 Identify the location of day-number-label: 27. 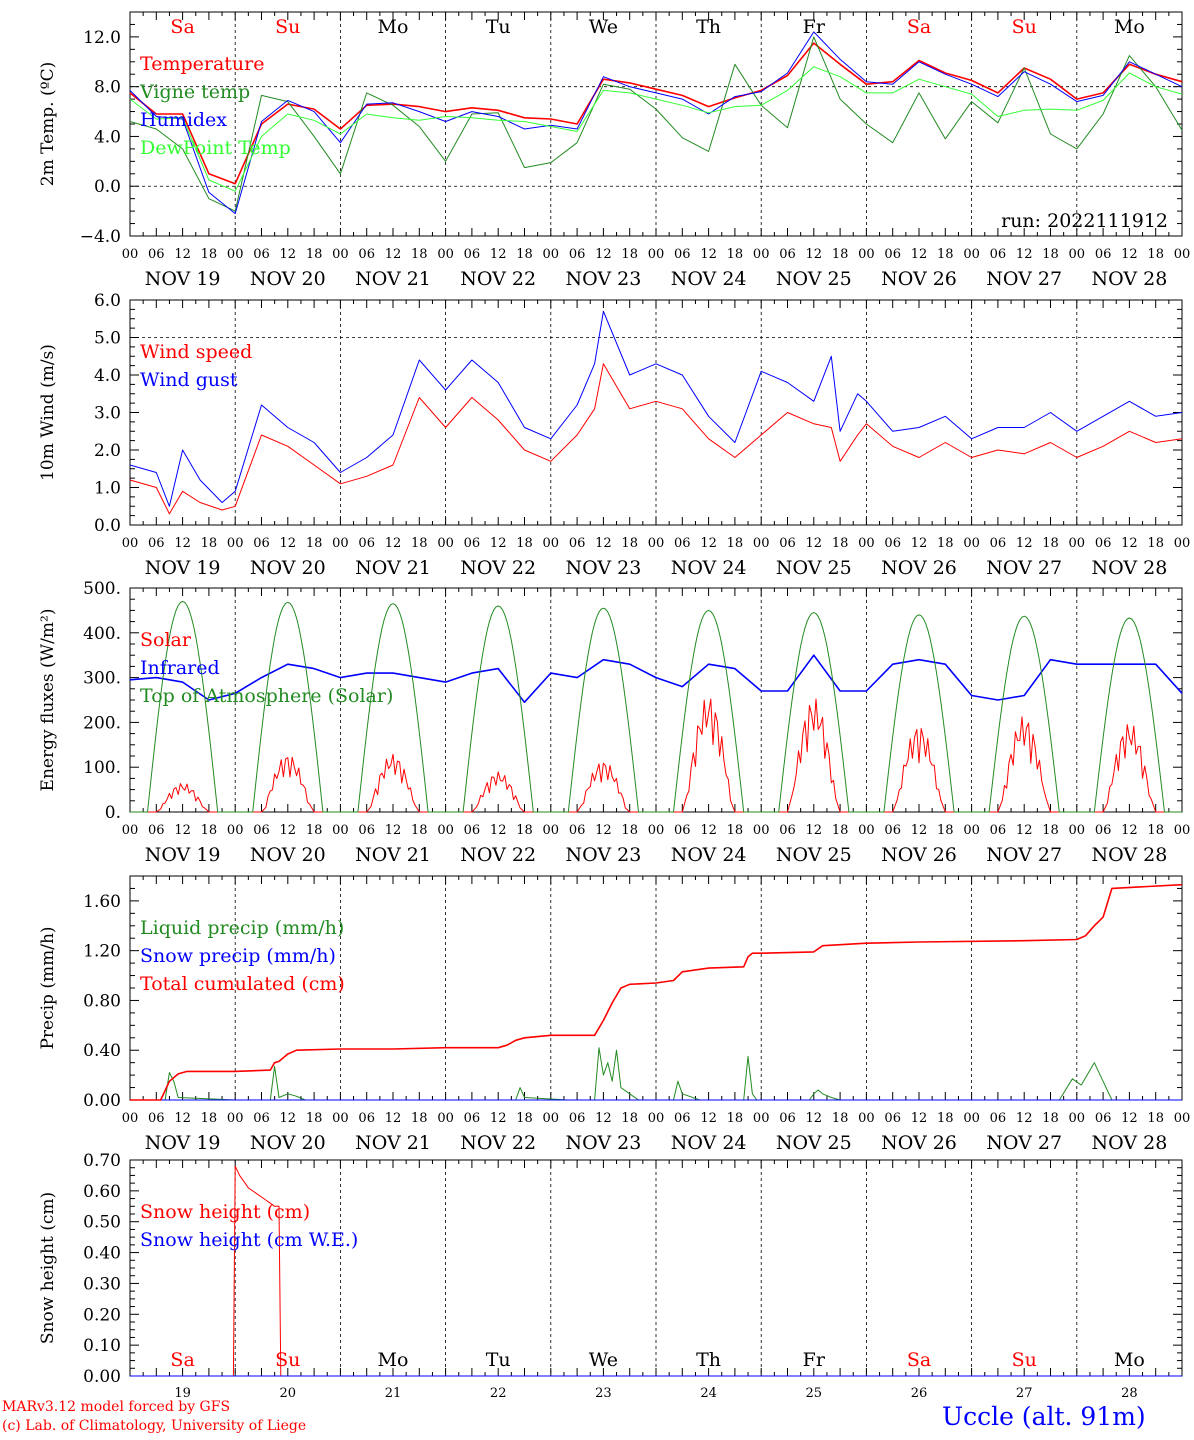
(1024, 1393).